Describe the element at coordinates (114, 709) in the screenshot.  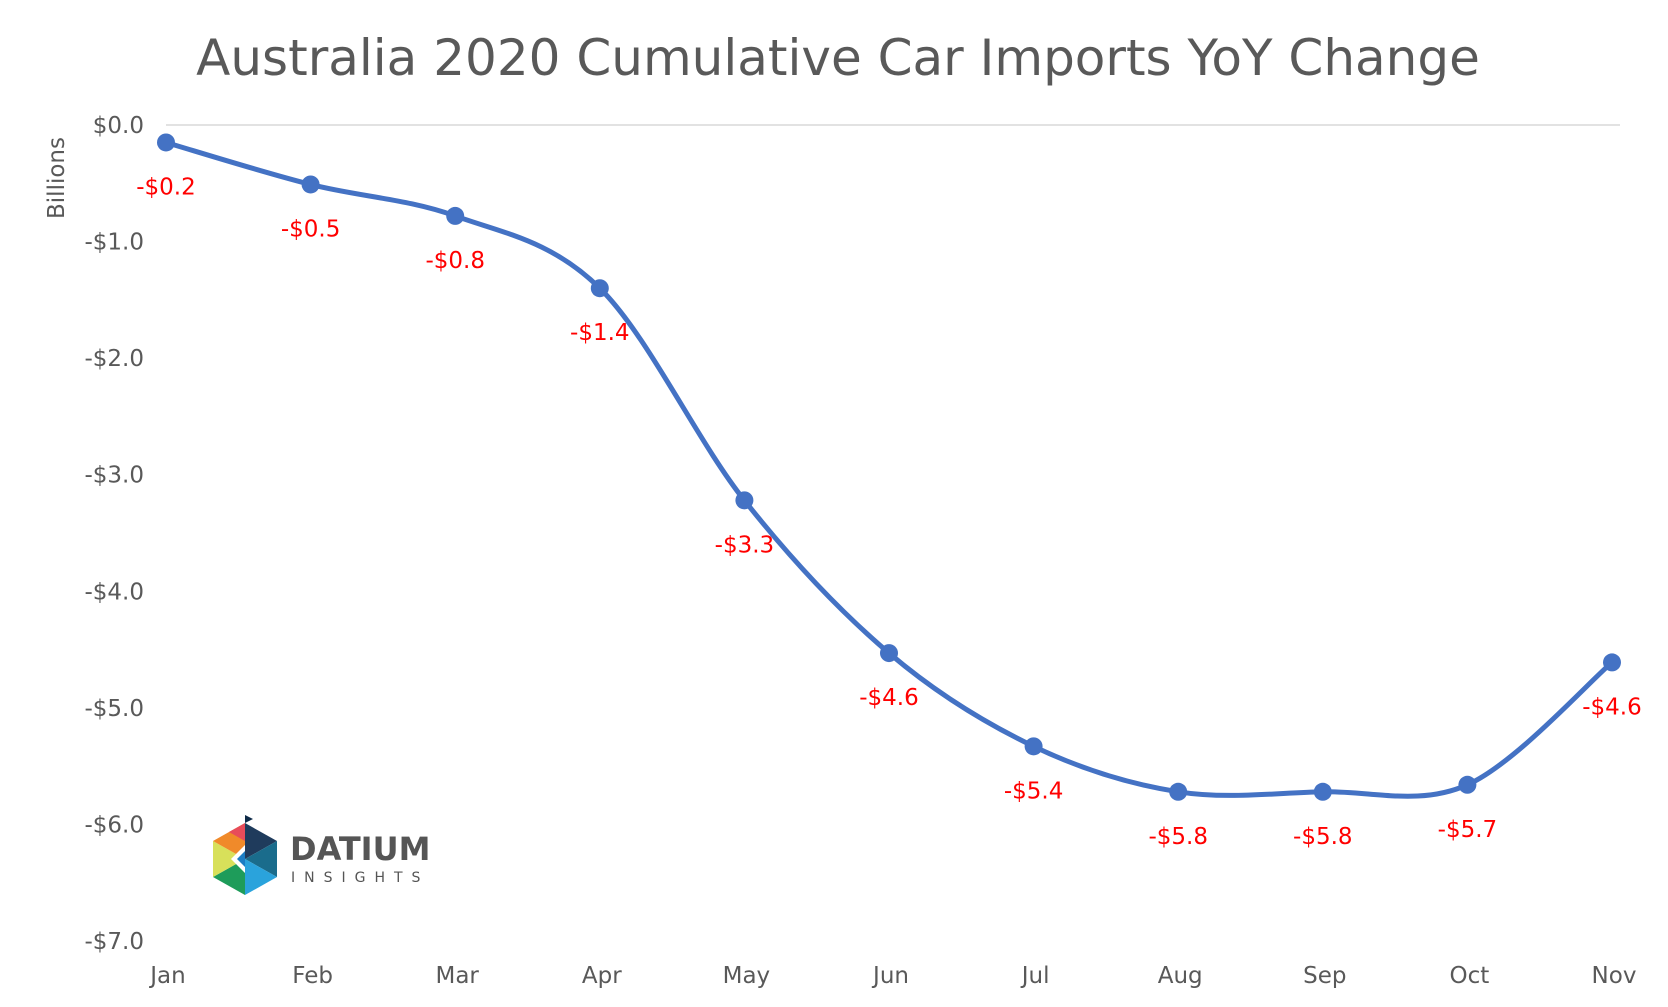
I see `y-tick-label: -$5.0` at that location.